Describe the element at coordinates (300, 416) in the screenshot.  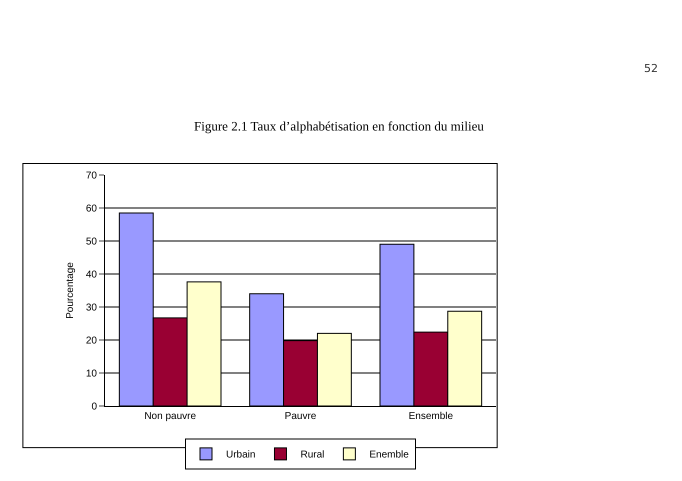
I see `x-tick-label: Pauvre` at that location.